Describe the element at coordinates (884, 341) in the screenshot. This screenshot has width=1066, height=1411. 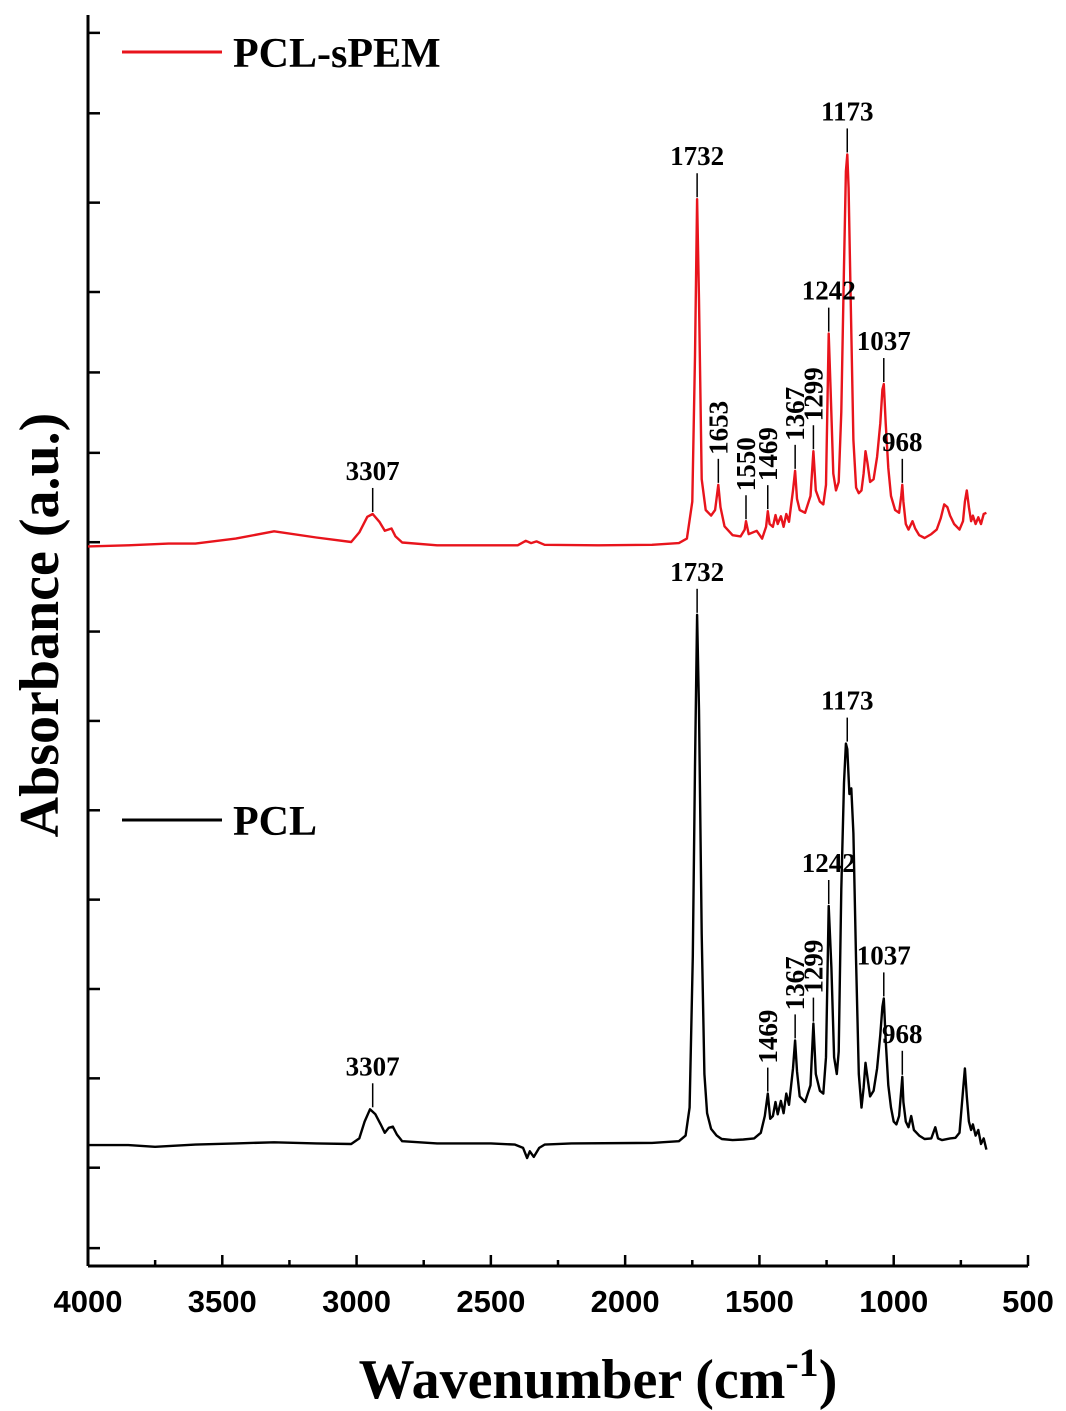
I see `peak-label-pcl-spem-1037: 1037` at that location.